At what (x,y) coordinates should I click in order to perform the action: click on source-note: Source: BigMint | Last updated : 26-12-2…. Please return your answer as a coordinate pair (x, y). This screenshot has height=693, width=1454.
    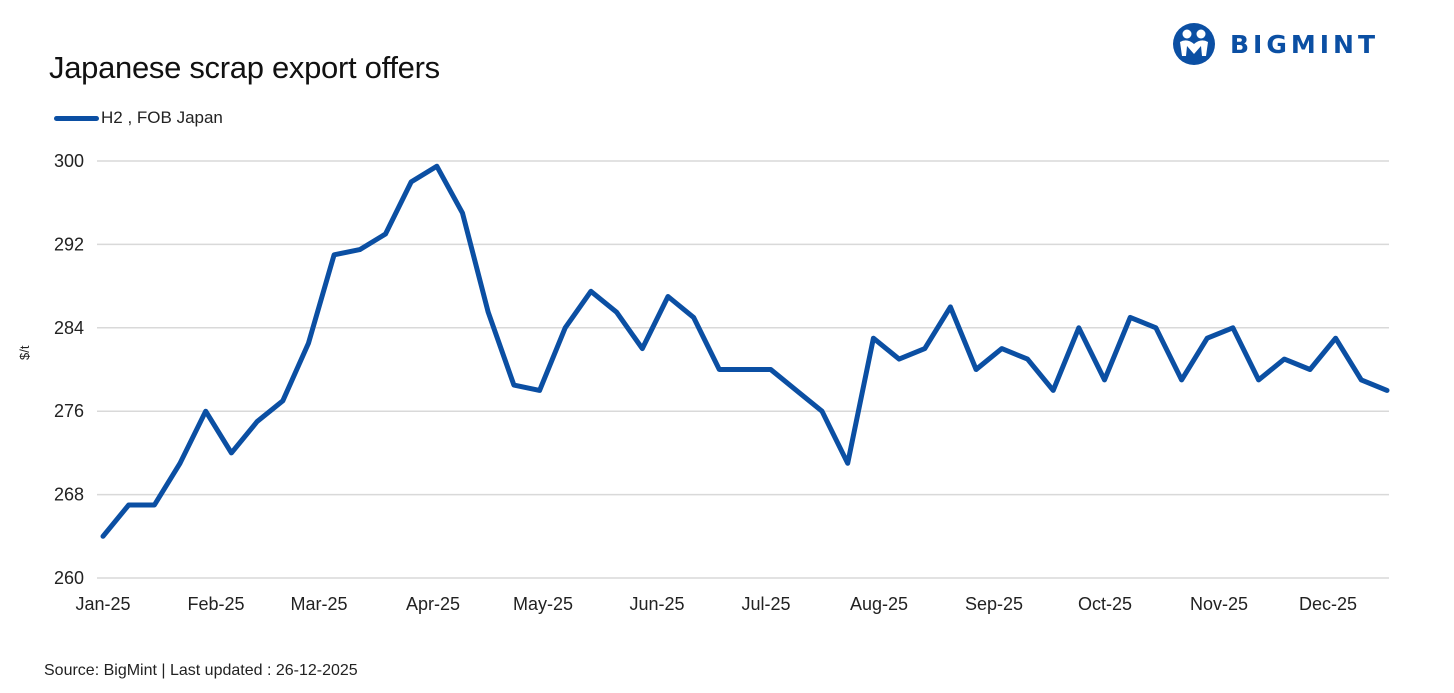
    Looking at the image, I should click on (201, 670).